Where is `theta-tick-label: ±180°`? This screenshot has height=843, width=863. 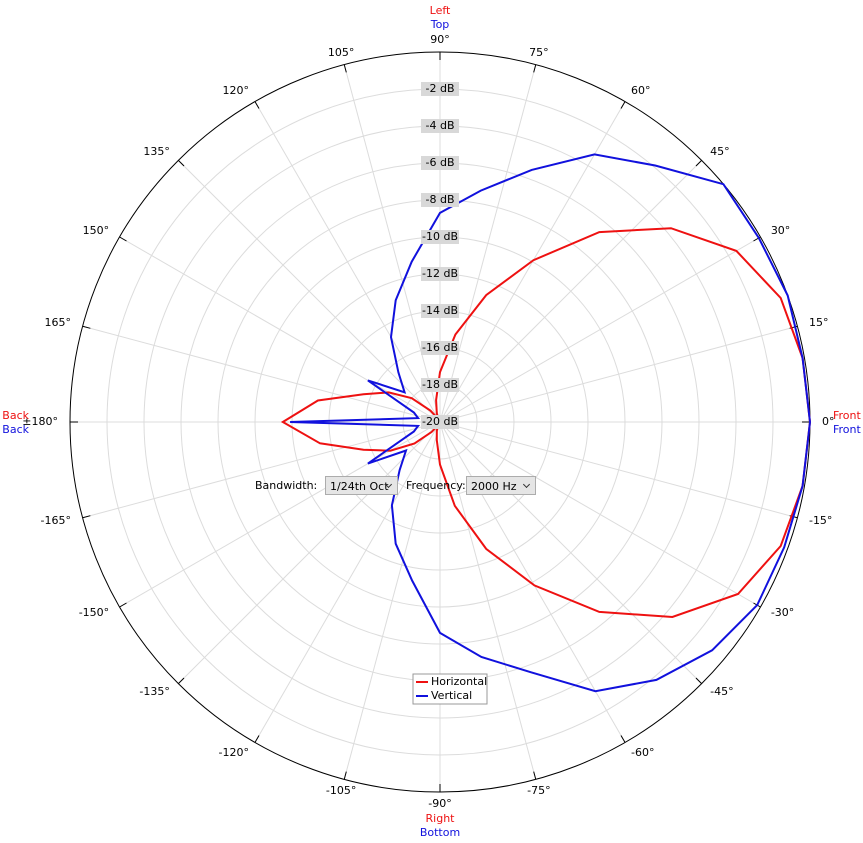
theta-tick-label: ±180° is located at coordinates (40, 421).